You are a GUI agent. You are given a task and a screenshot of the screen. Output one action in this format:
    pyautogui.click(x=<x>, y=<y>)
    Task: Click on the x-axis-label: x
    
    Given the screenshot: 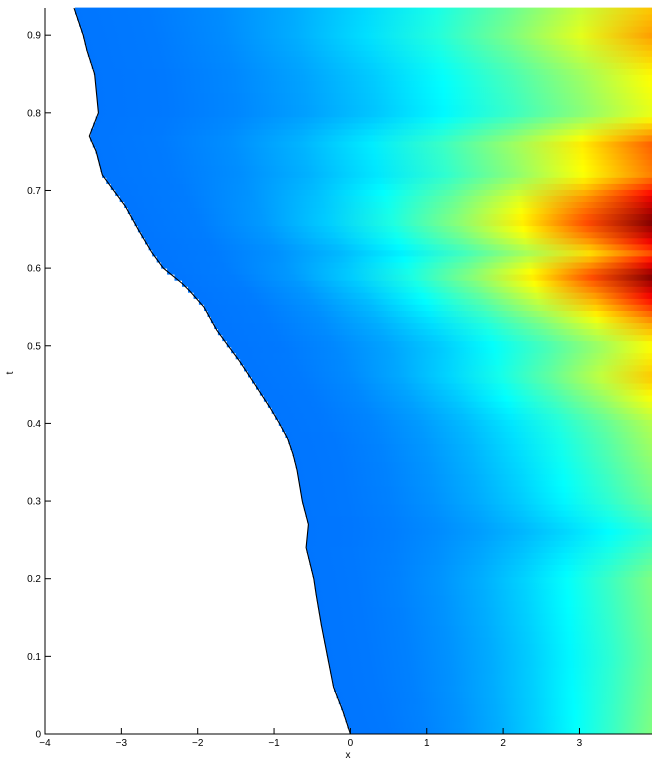 What is the action you would take?
    pyautogui.click(x=348, y=754)
    